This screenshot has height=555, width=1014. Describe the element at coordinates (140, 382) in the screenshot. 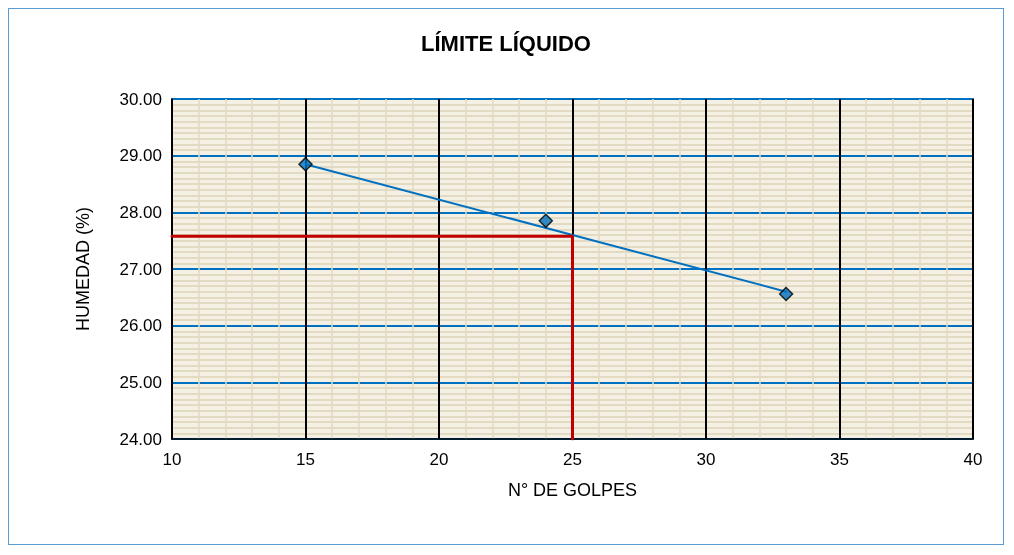

I see `y-tick-label: 25.00` at that location.